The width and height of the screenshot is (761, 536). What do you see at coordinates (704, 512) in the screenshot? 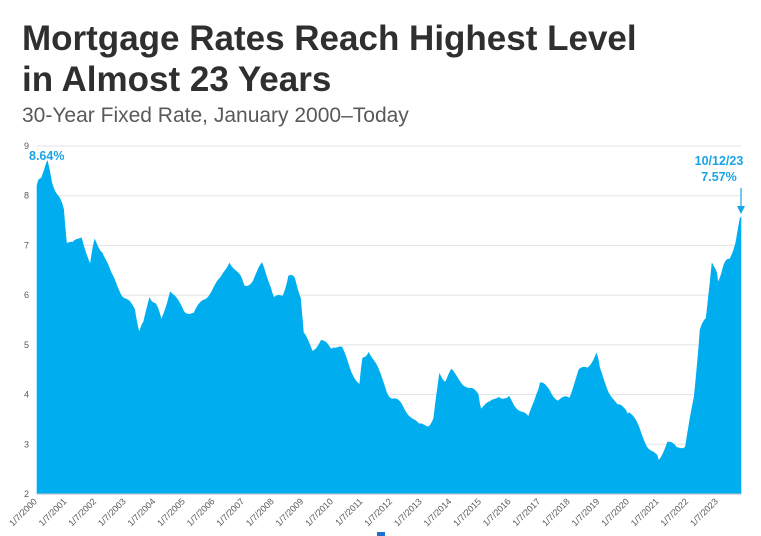
I see `x-tick-label: 1/7/2023` at bounding box center [704, 512].